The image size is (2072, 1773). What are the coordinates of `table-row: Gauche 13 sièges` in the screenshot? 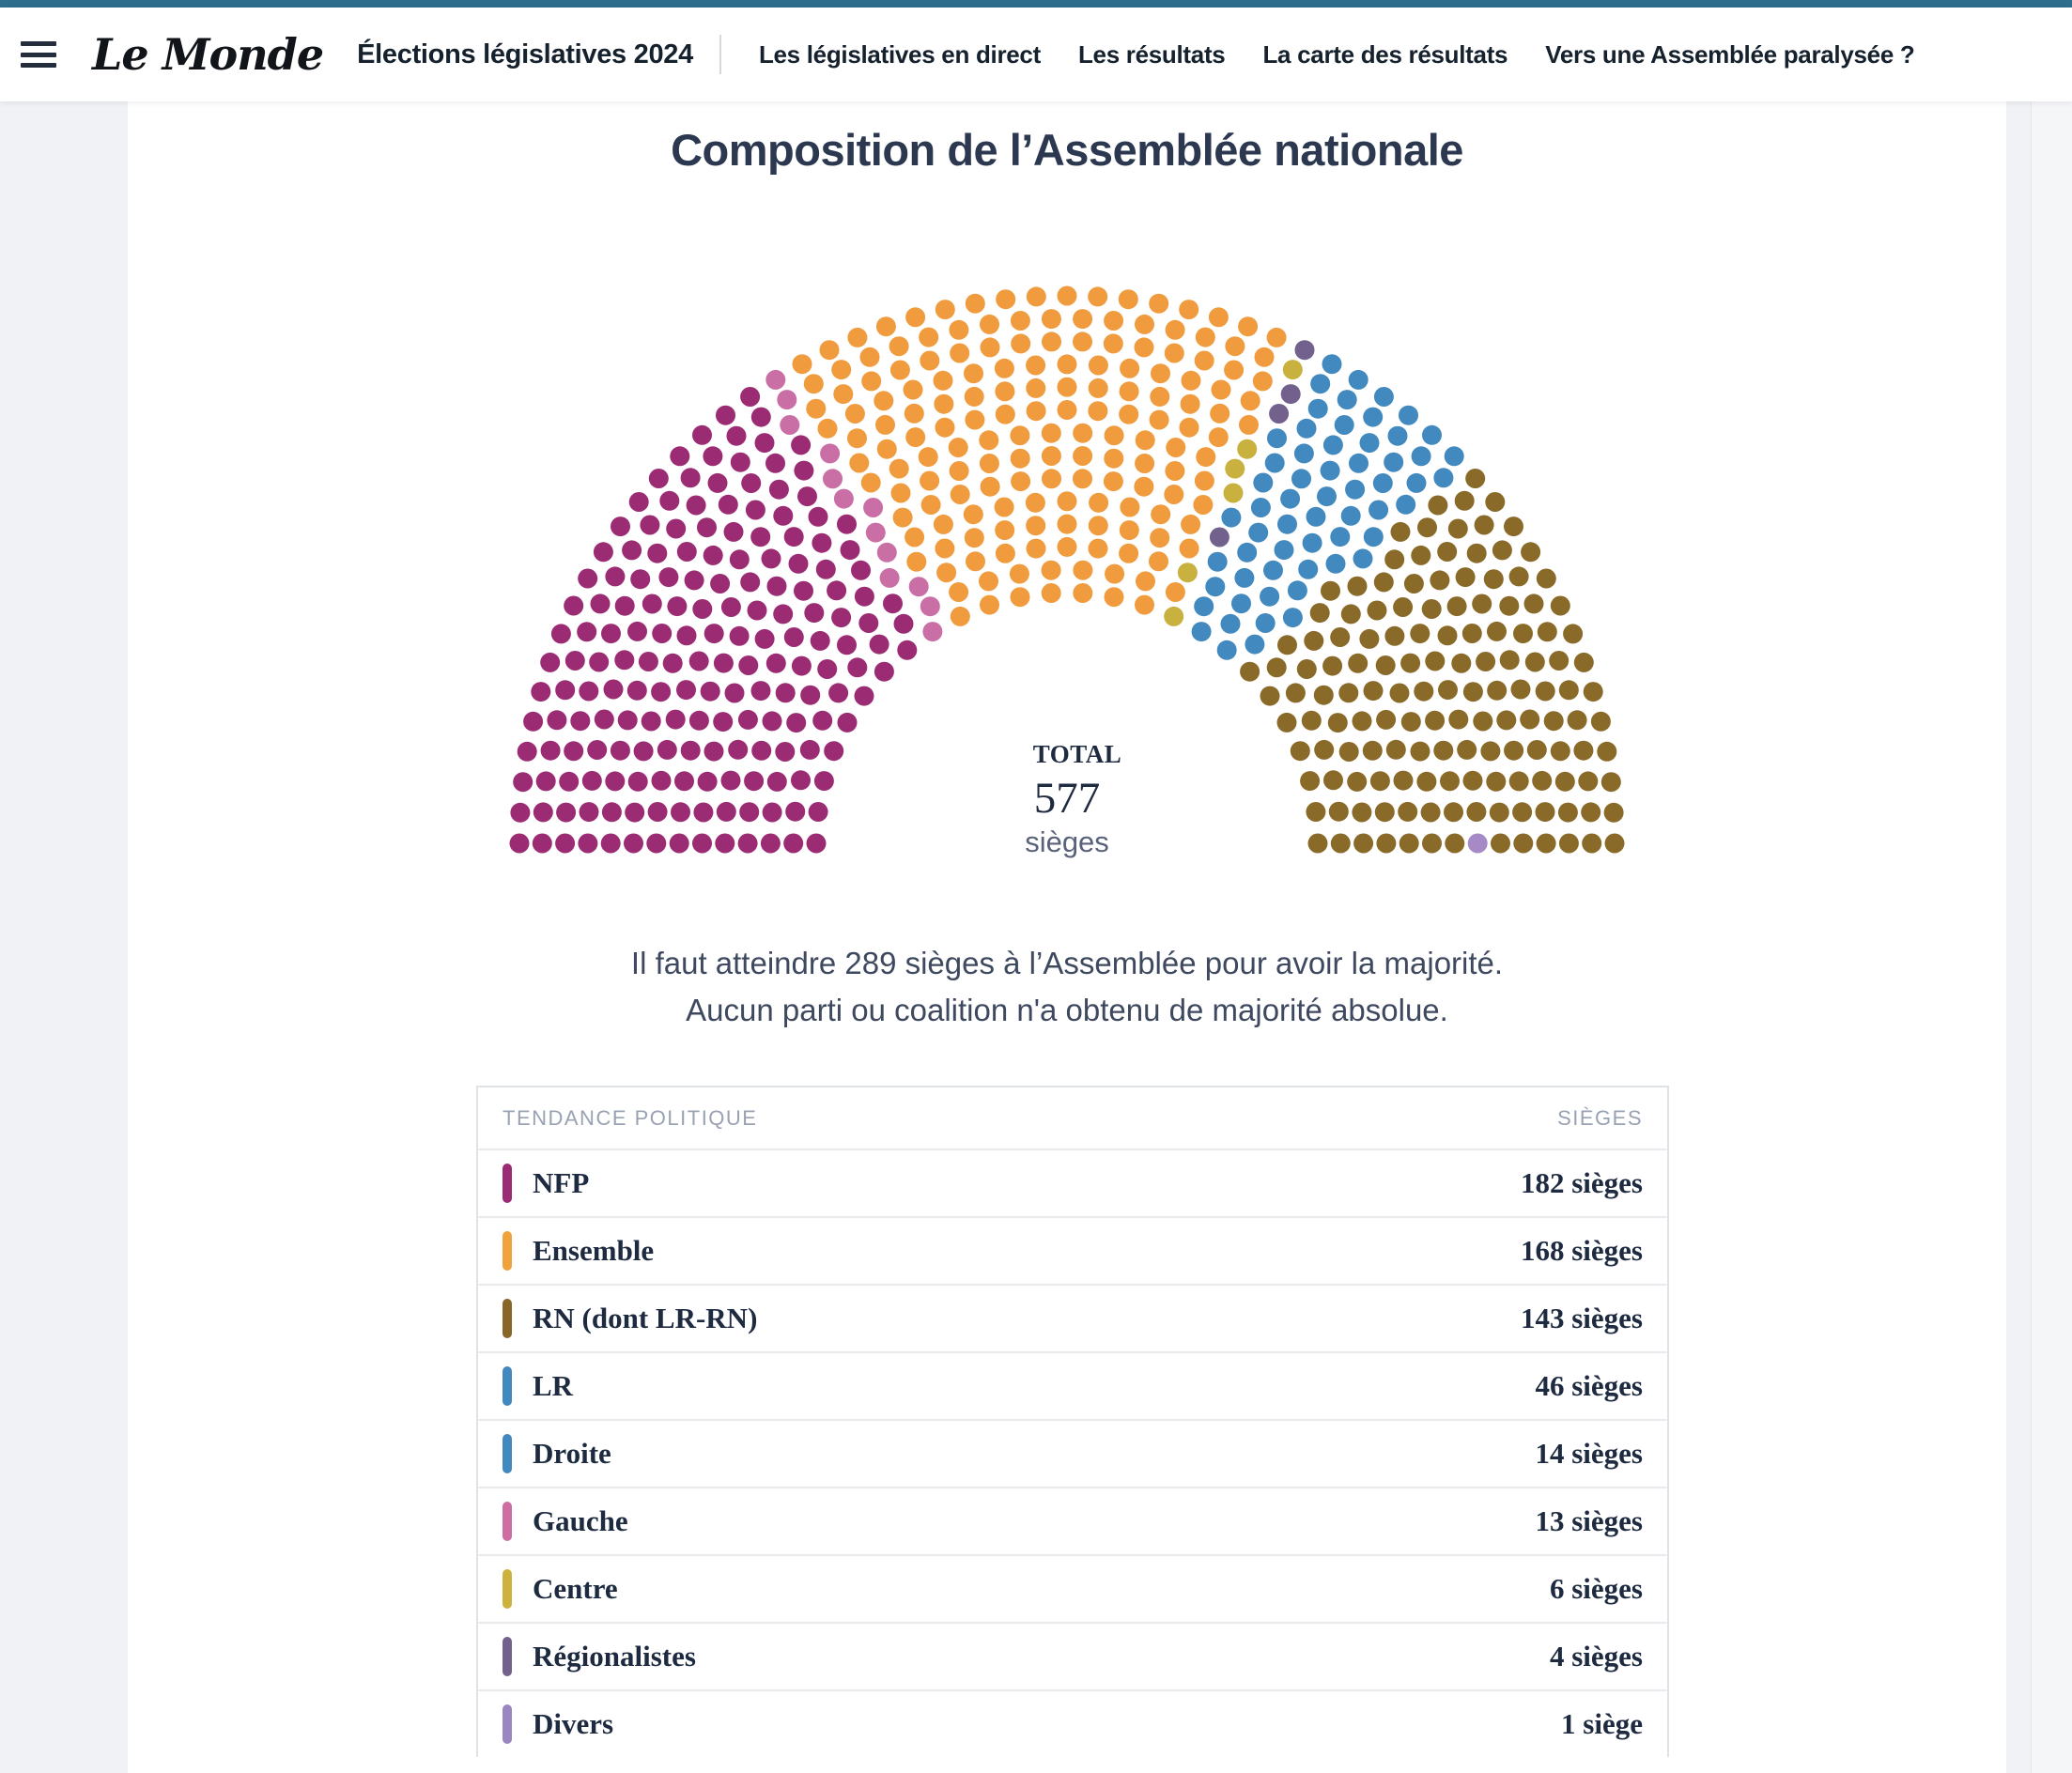 It's located at (1072, 1520).